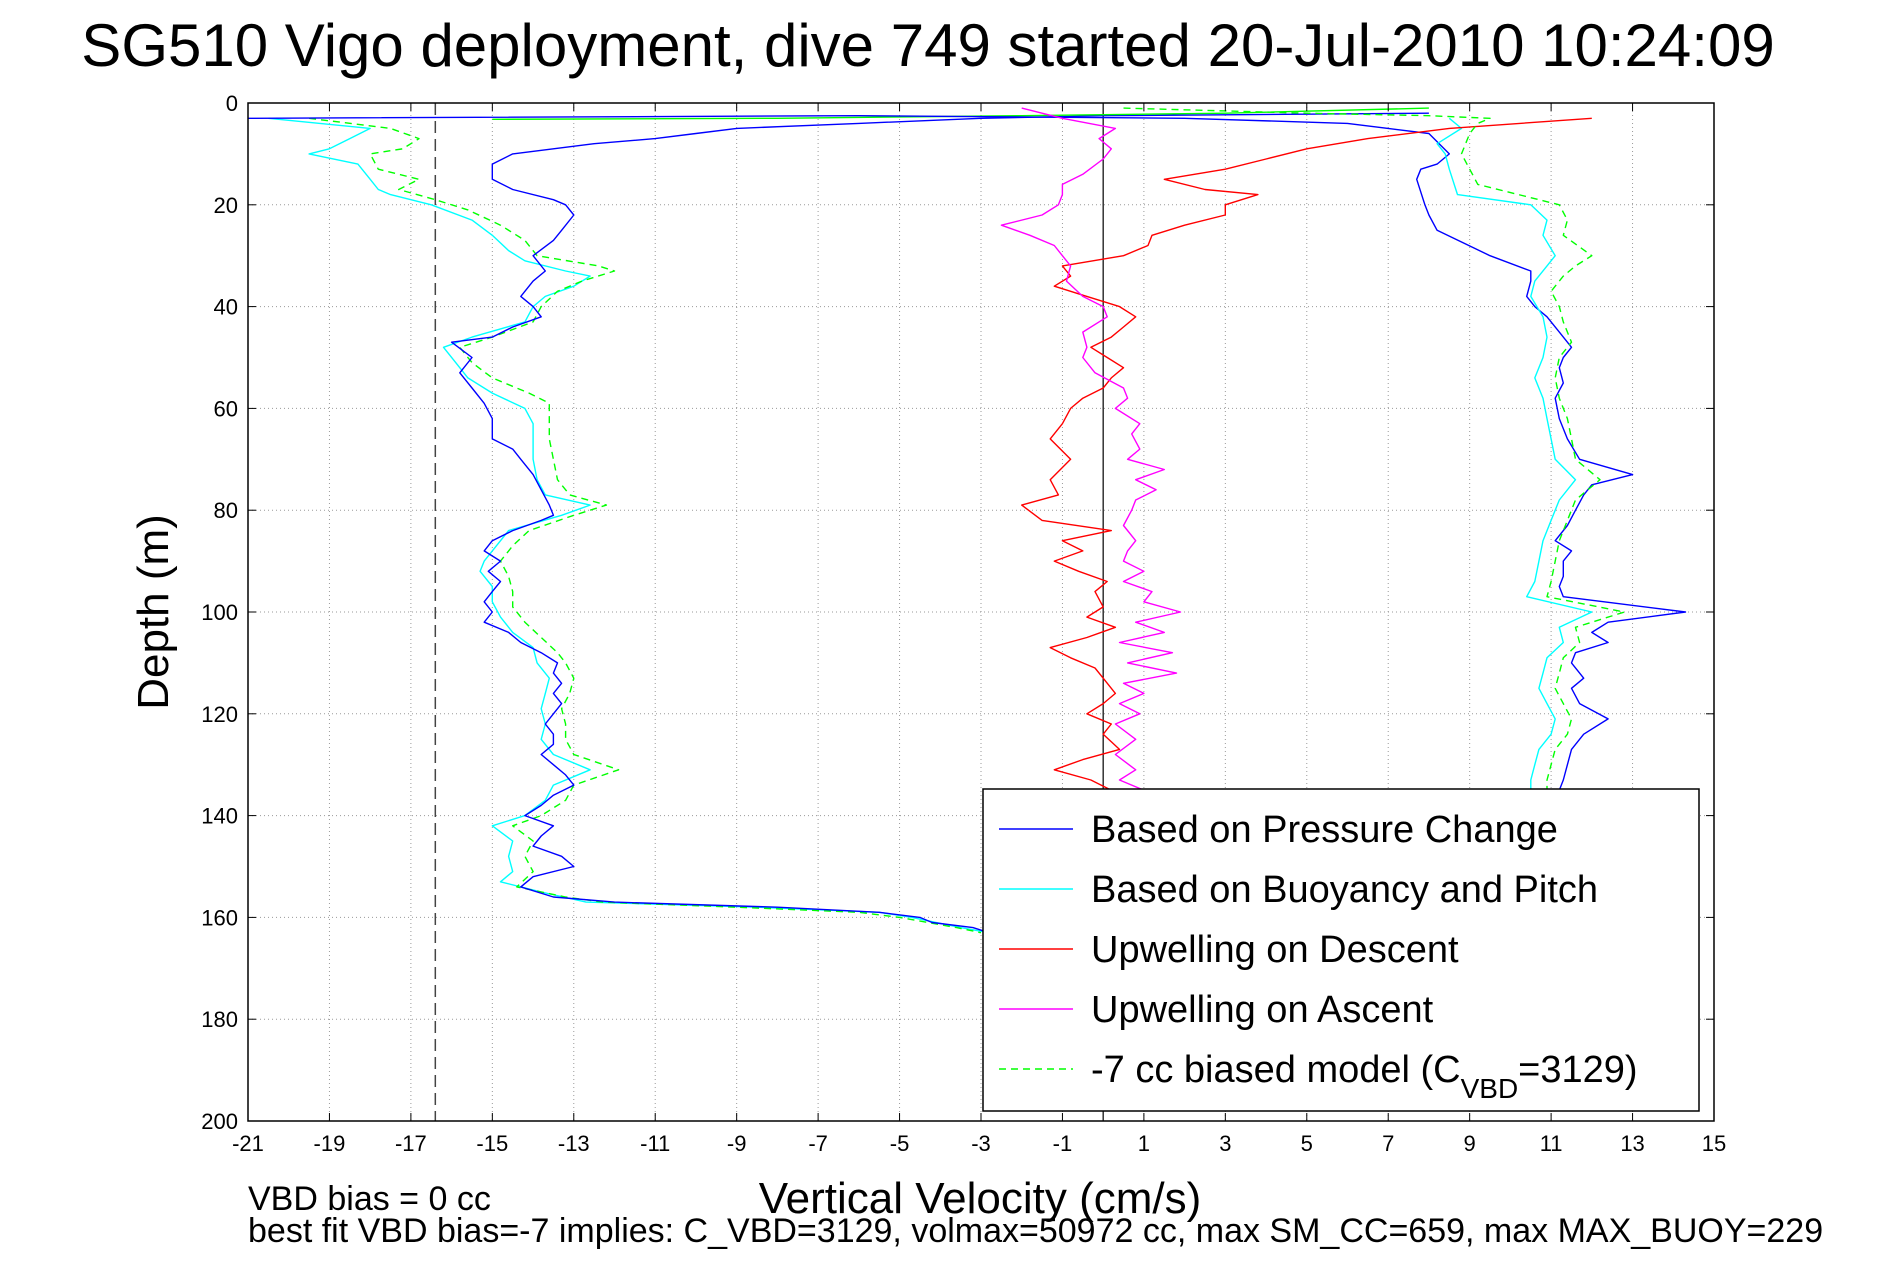 This screenshot has height=1262, width=1891. What do you see at coordinates (1364, 1076) in the screenshot?
I see `legend-entry-label: -7 cc biased model (CVBD=3129)` at bounding box center [1364, 1076].